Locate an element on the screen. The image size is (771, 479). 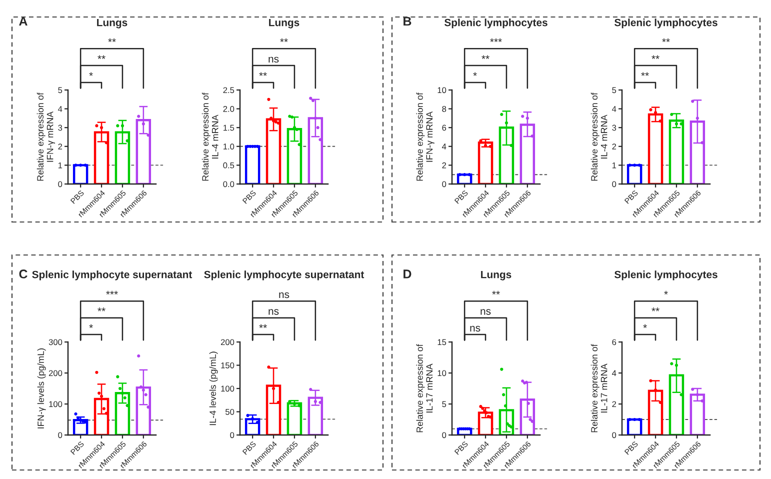
y-tick-label: 300 is located at coordinates (55, 342).